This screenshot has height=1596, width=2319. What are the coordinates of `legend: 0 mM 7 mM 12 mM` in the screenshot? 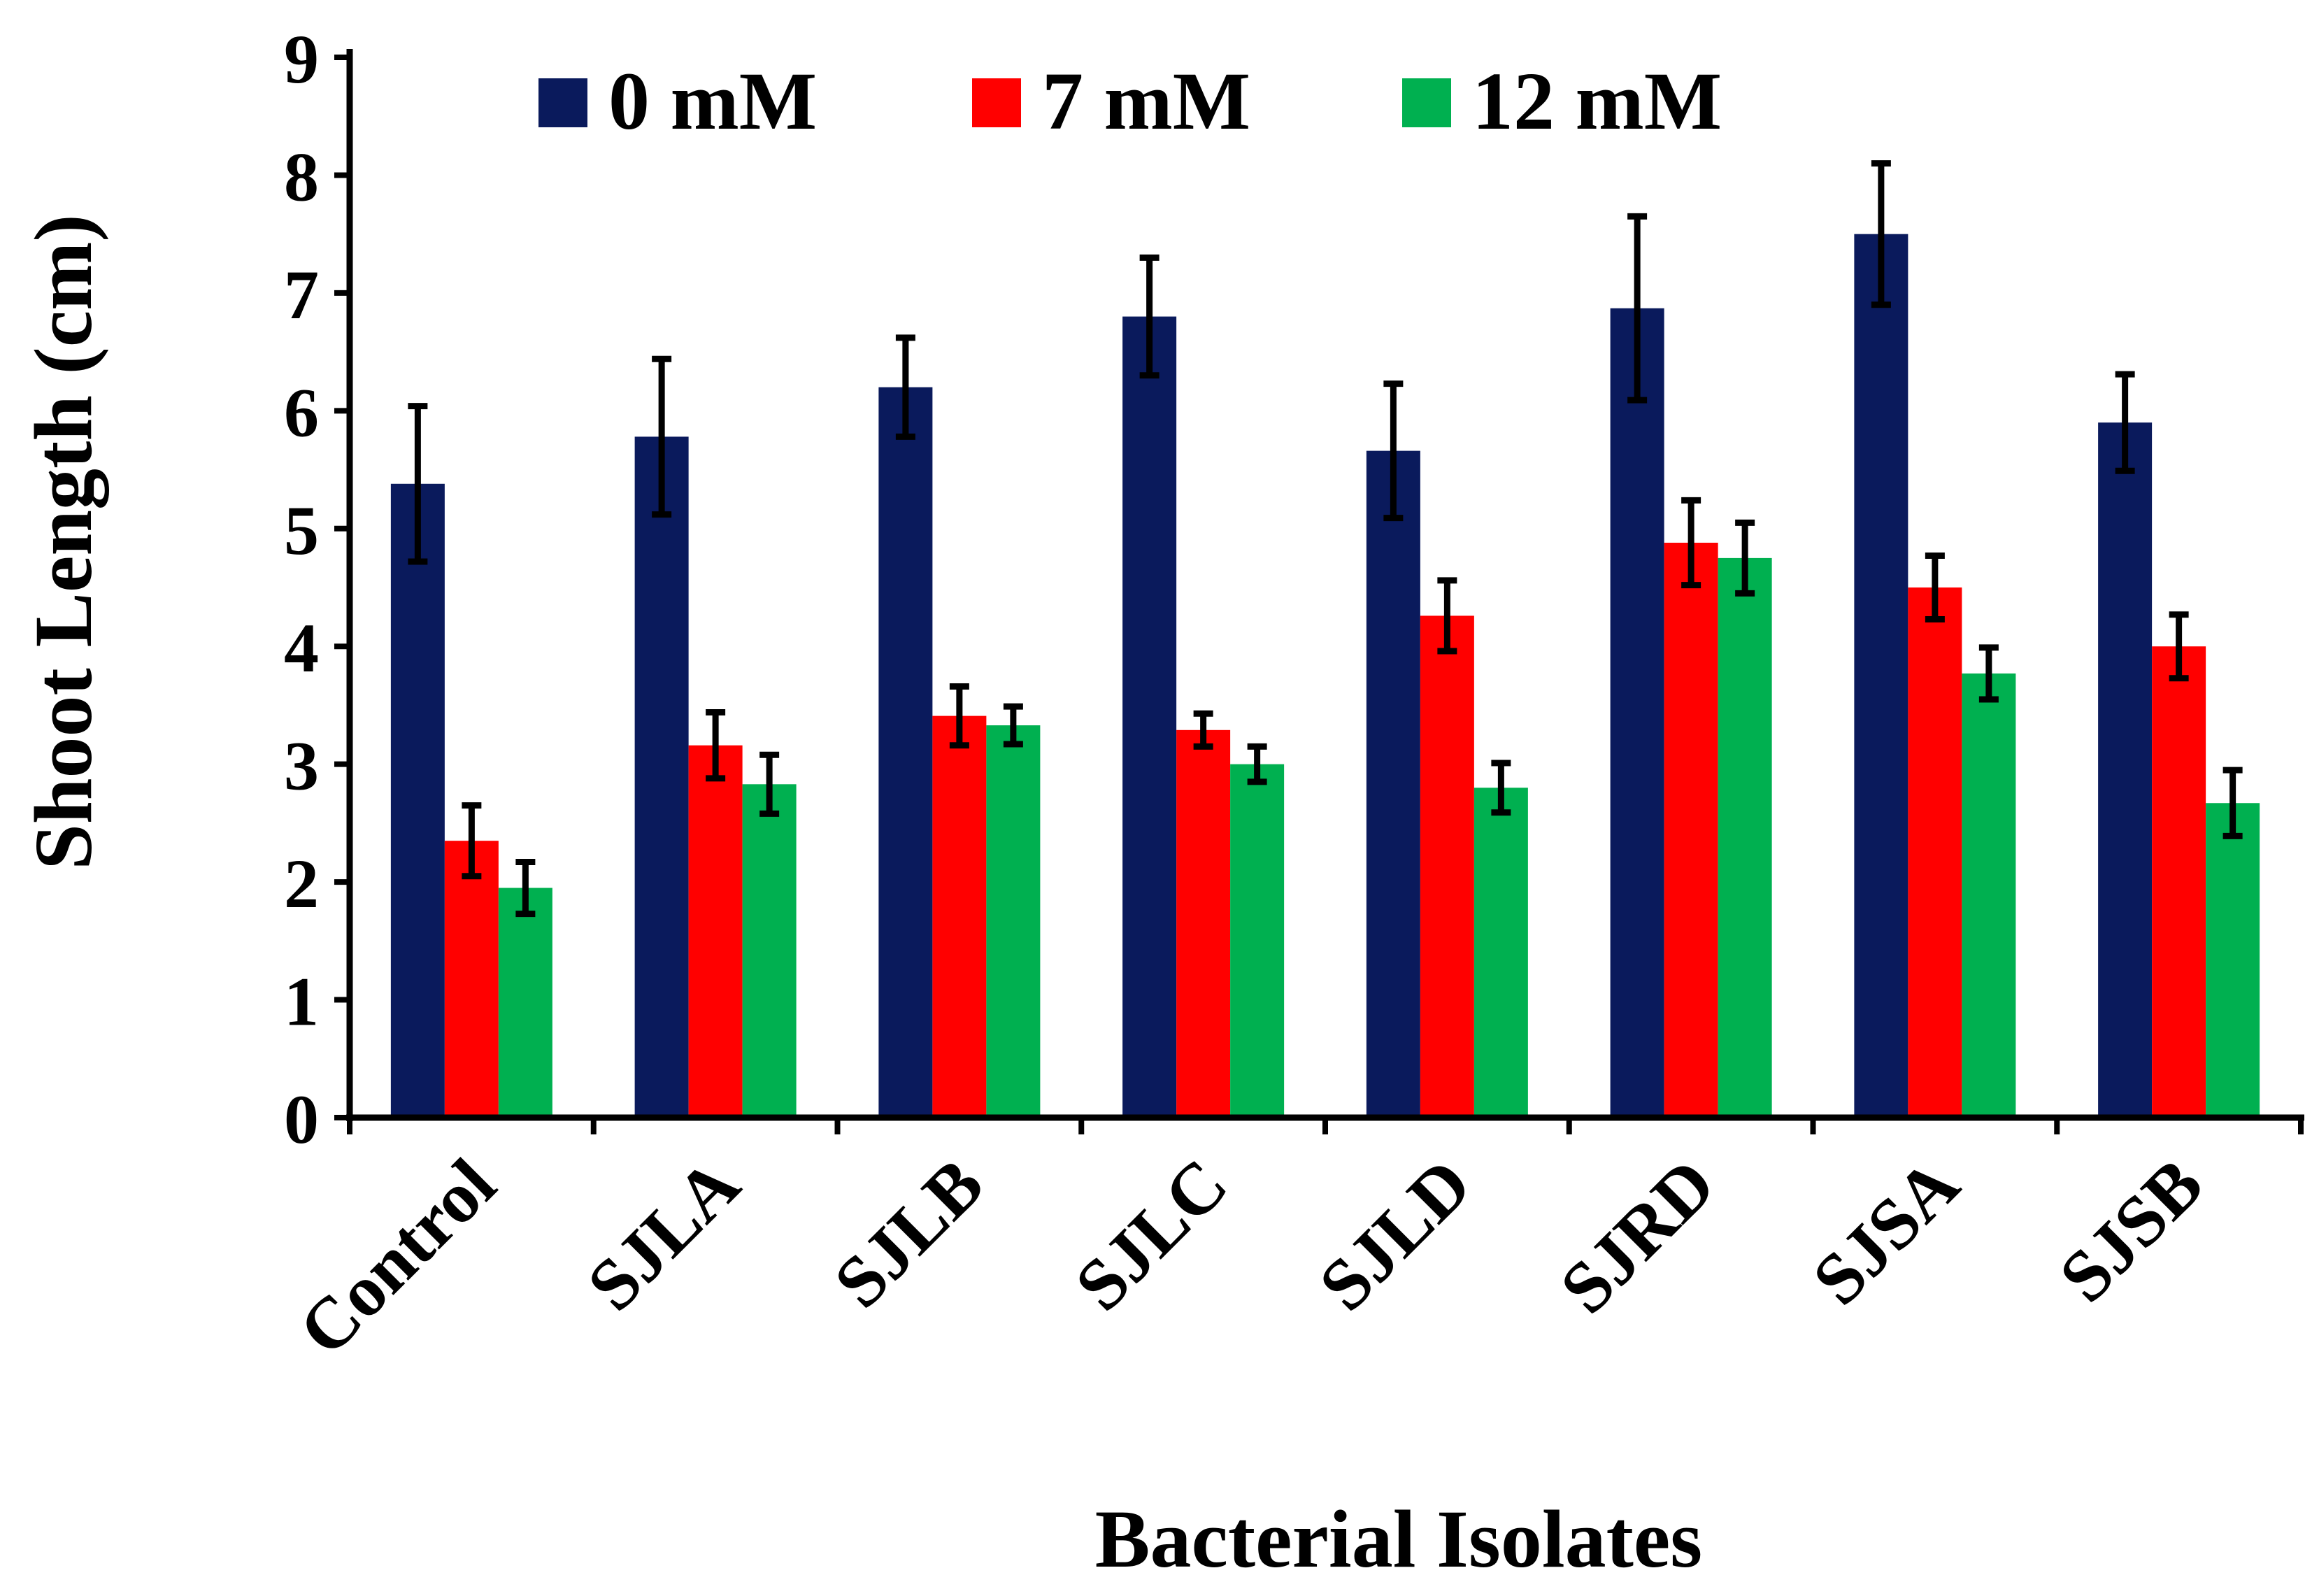 It's located at (1130, 101).